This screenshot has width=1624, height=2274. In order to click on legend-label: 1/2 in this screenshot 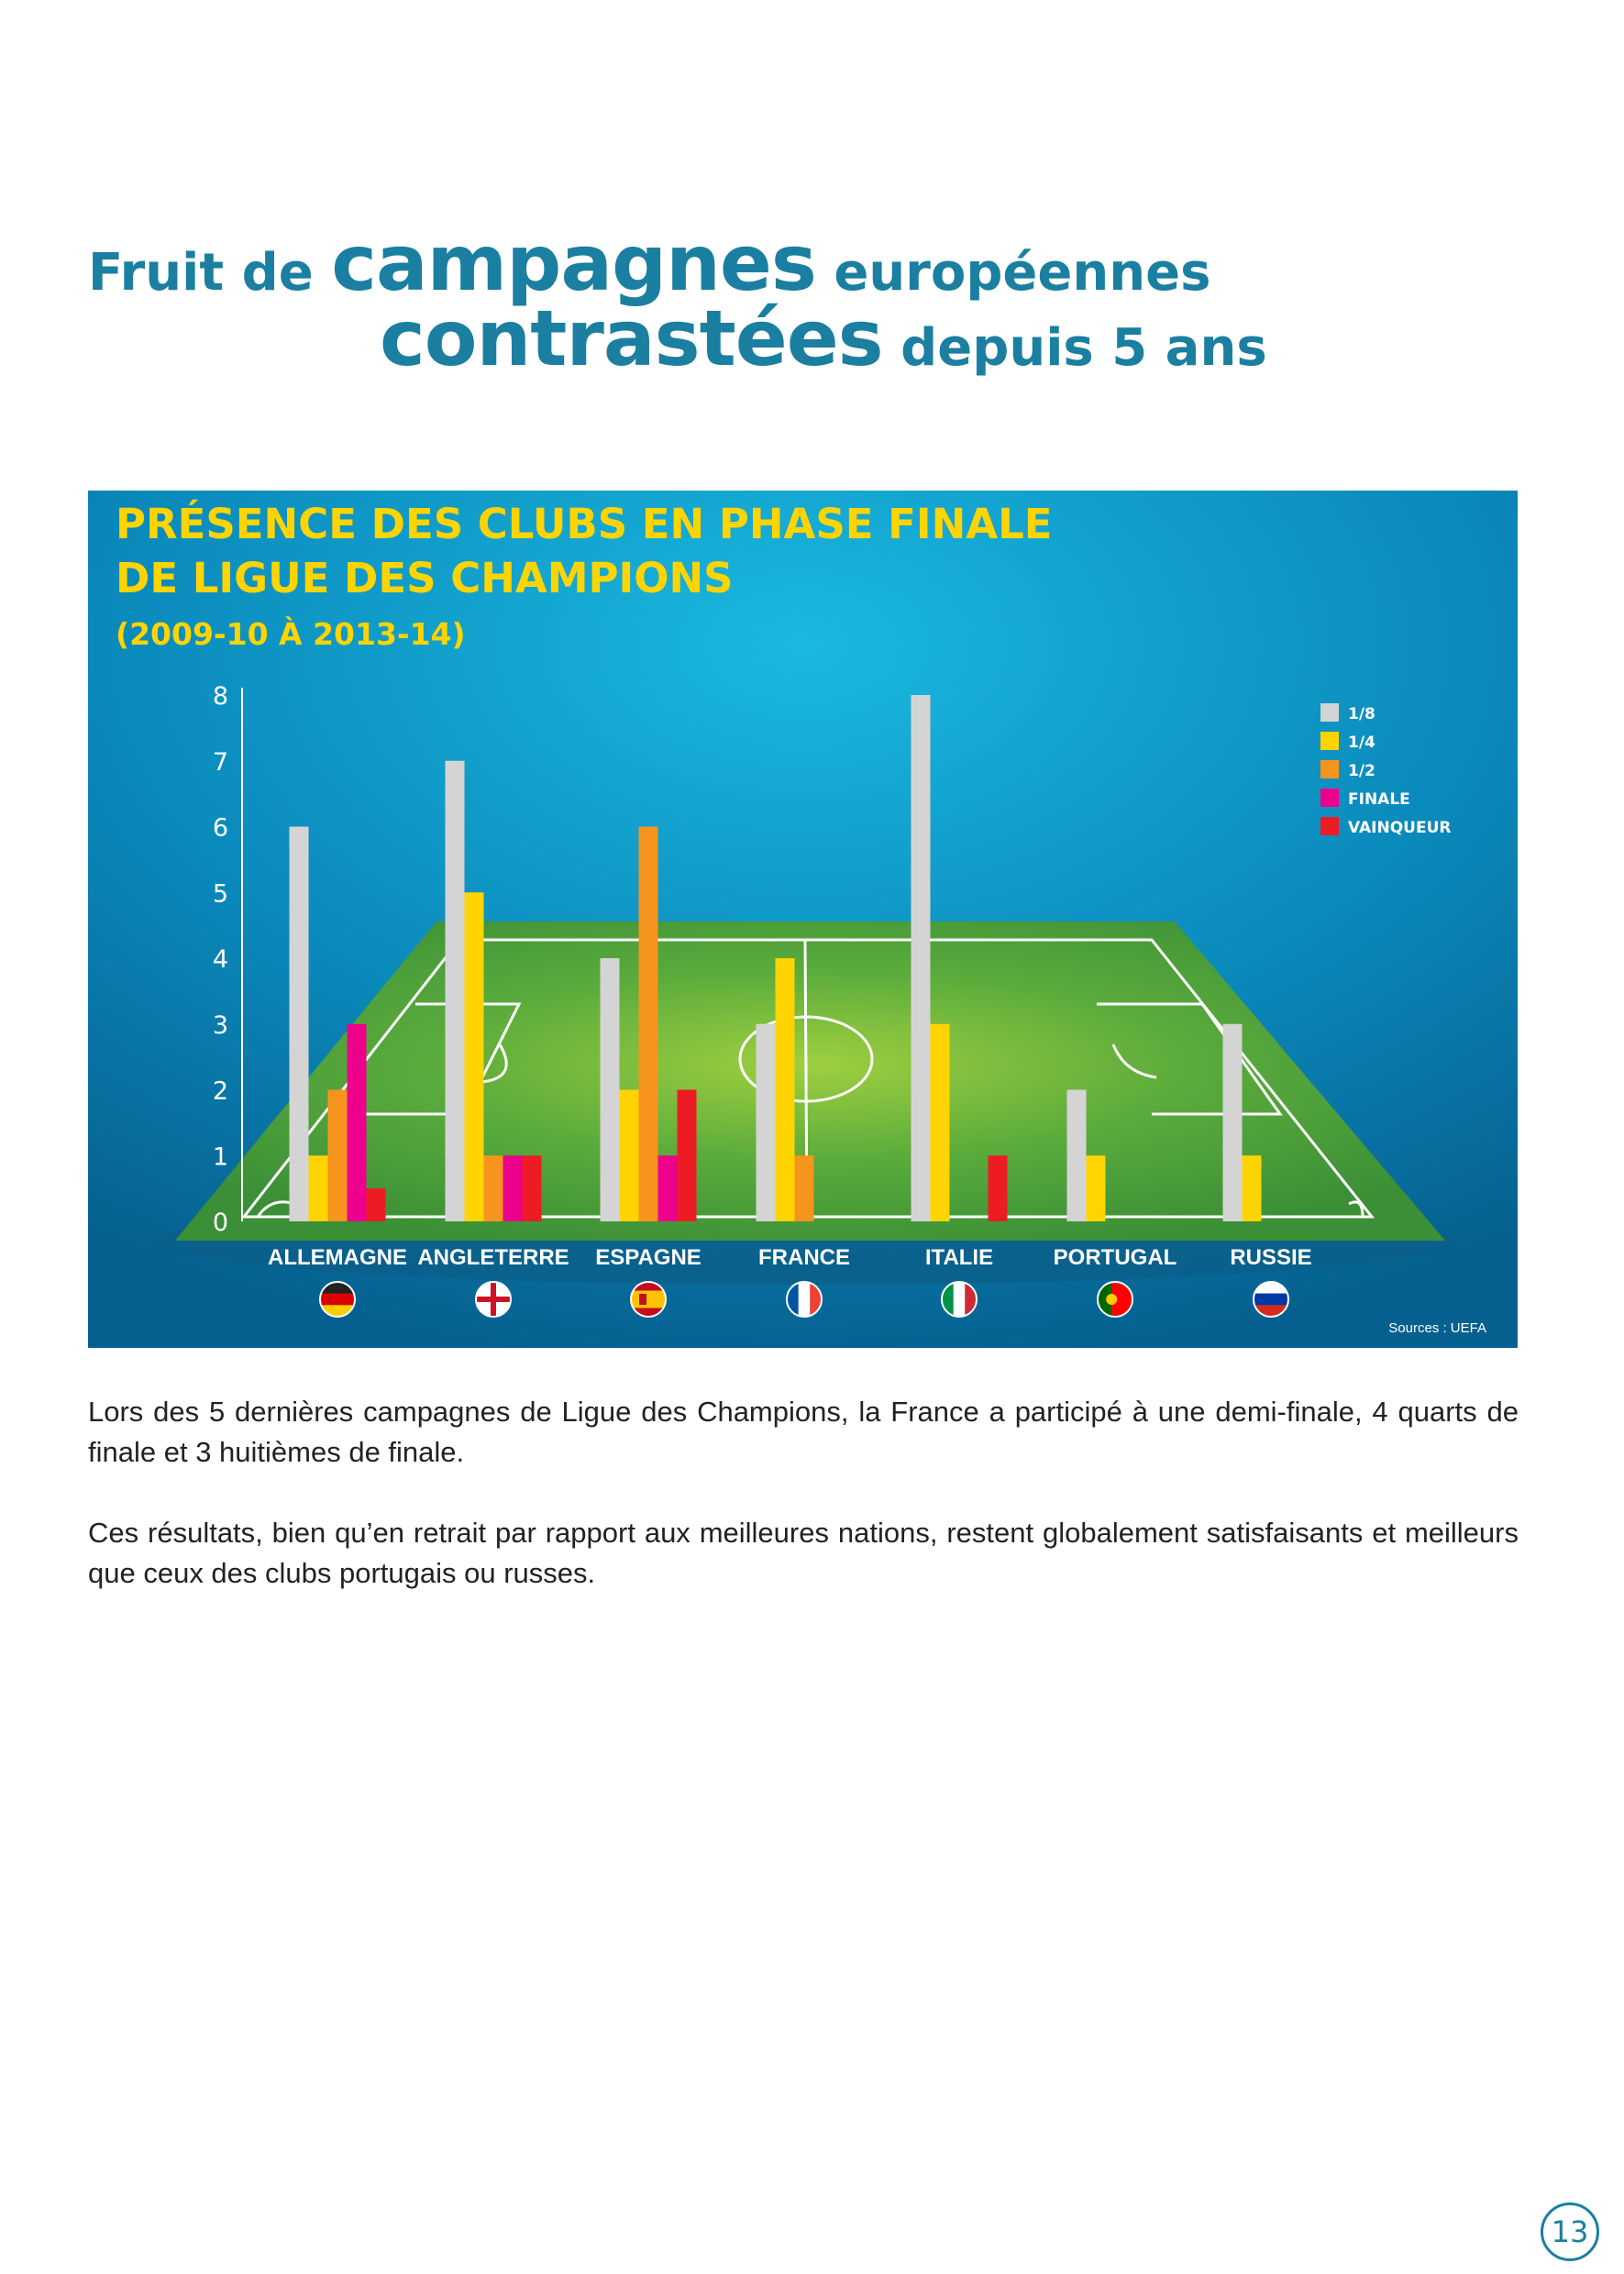, I will do `click(1361, 771)`.